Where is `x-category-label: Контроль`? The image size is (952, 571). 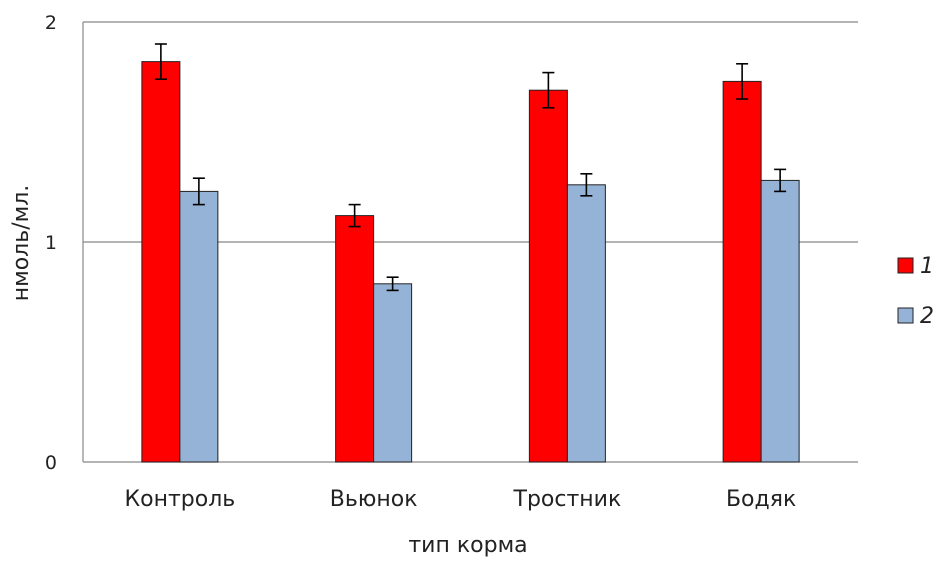
x-category-label: Контроль is located at coordinates (180, 499).